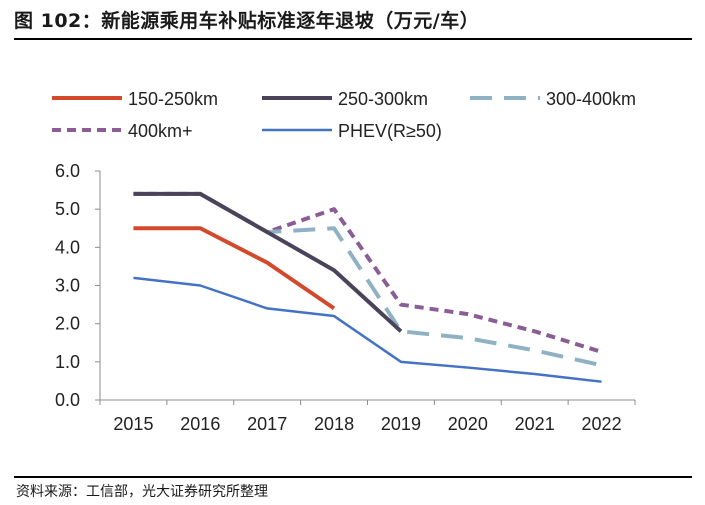 This screenshot has width=705, height=505. Describe the element at coordinates (67, 362) in the screenshot. I see `y-tick-label: 1.0` at that location.